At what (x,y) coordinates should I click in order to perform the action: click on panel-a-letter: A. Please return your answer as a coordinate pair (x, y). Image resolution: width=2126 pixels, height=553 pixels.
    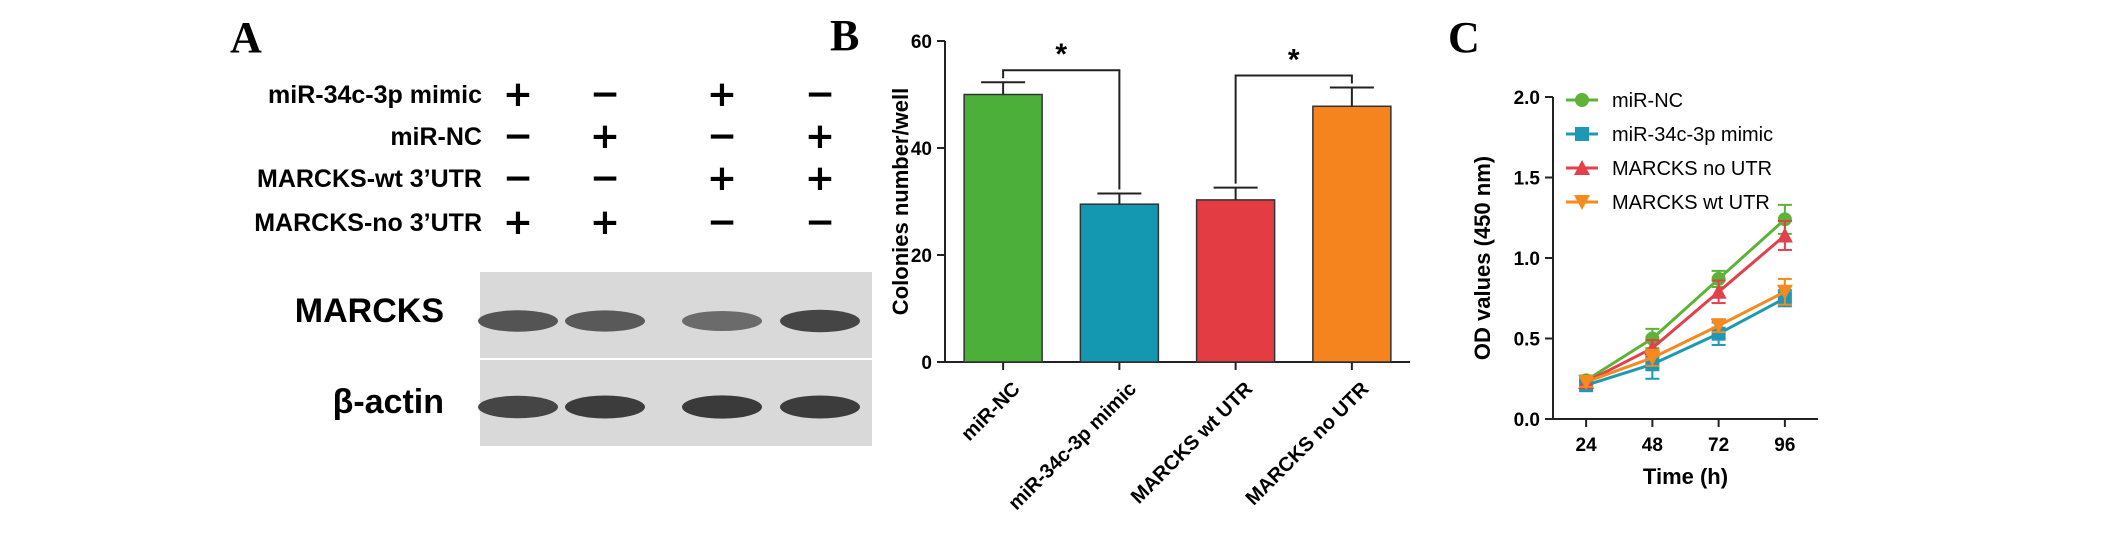
    Looking at the image, I should click on (246, 37).